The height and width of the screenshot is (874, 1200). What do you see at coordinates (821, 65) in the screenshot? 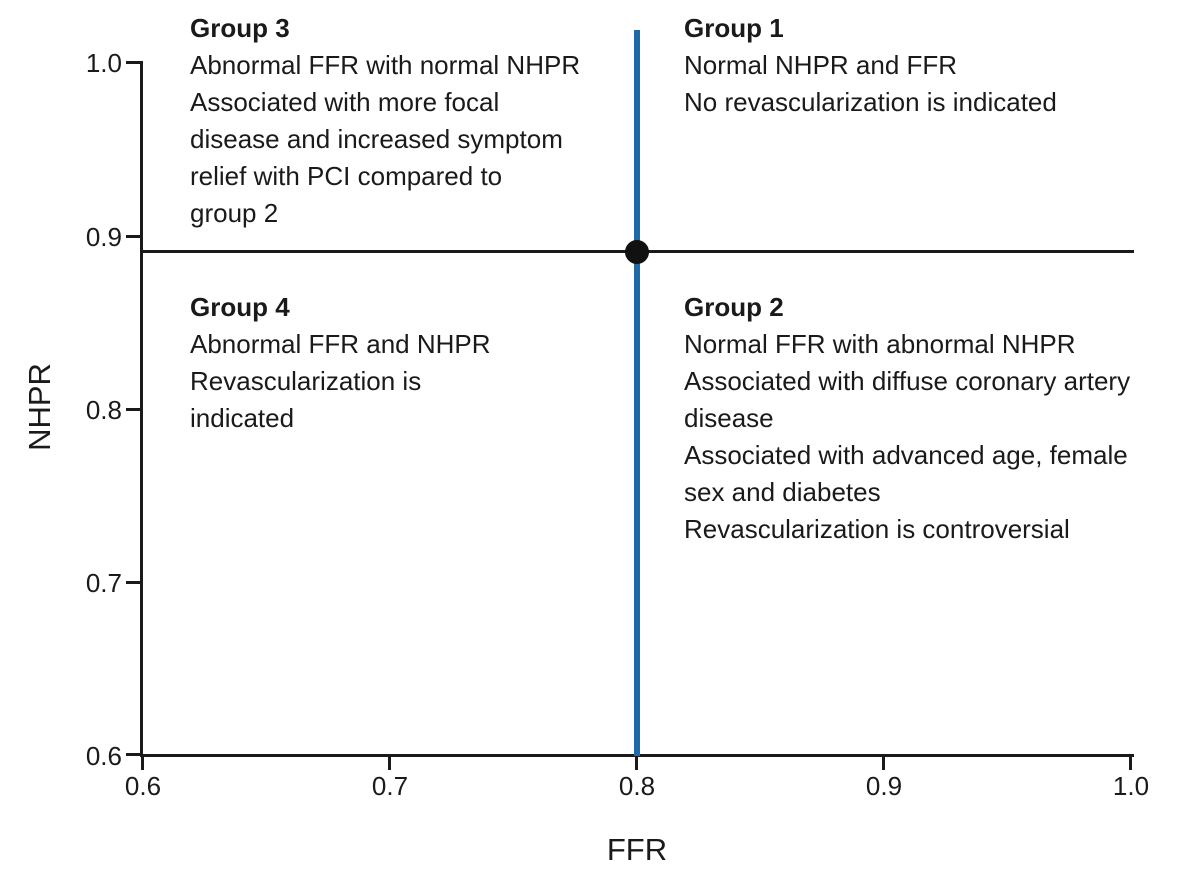
I see `group1-line: Normal NHPR and FFR` at bounding box center [821, 65].